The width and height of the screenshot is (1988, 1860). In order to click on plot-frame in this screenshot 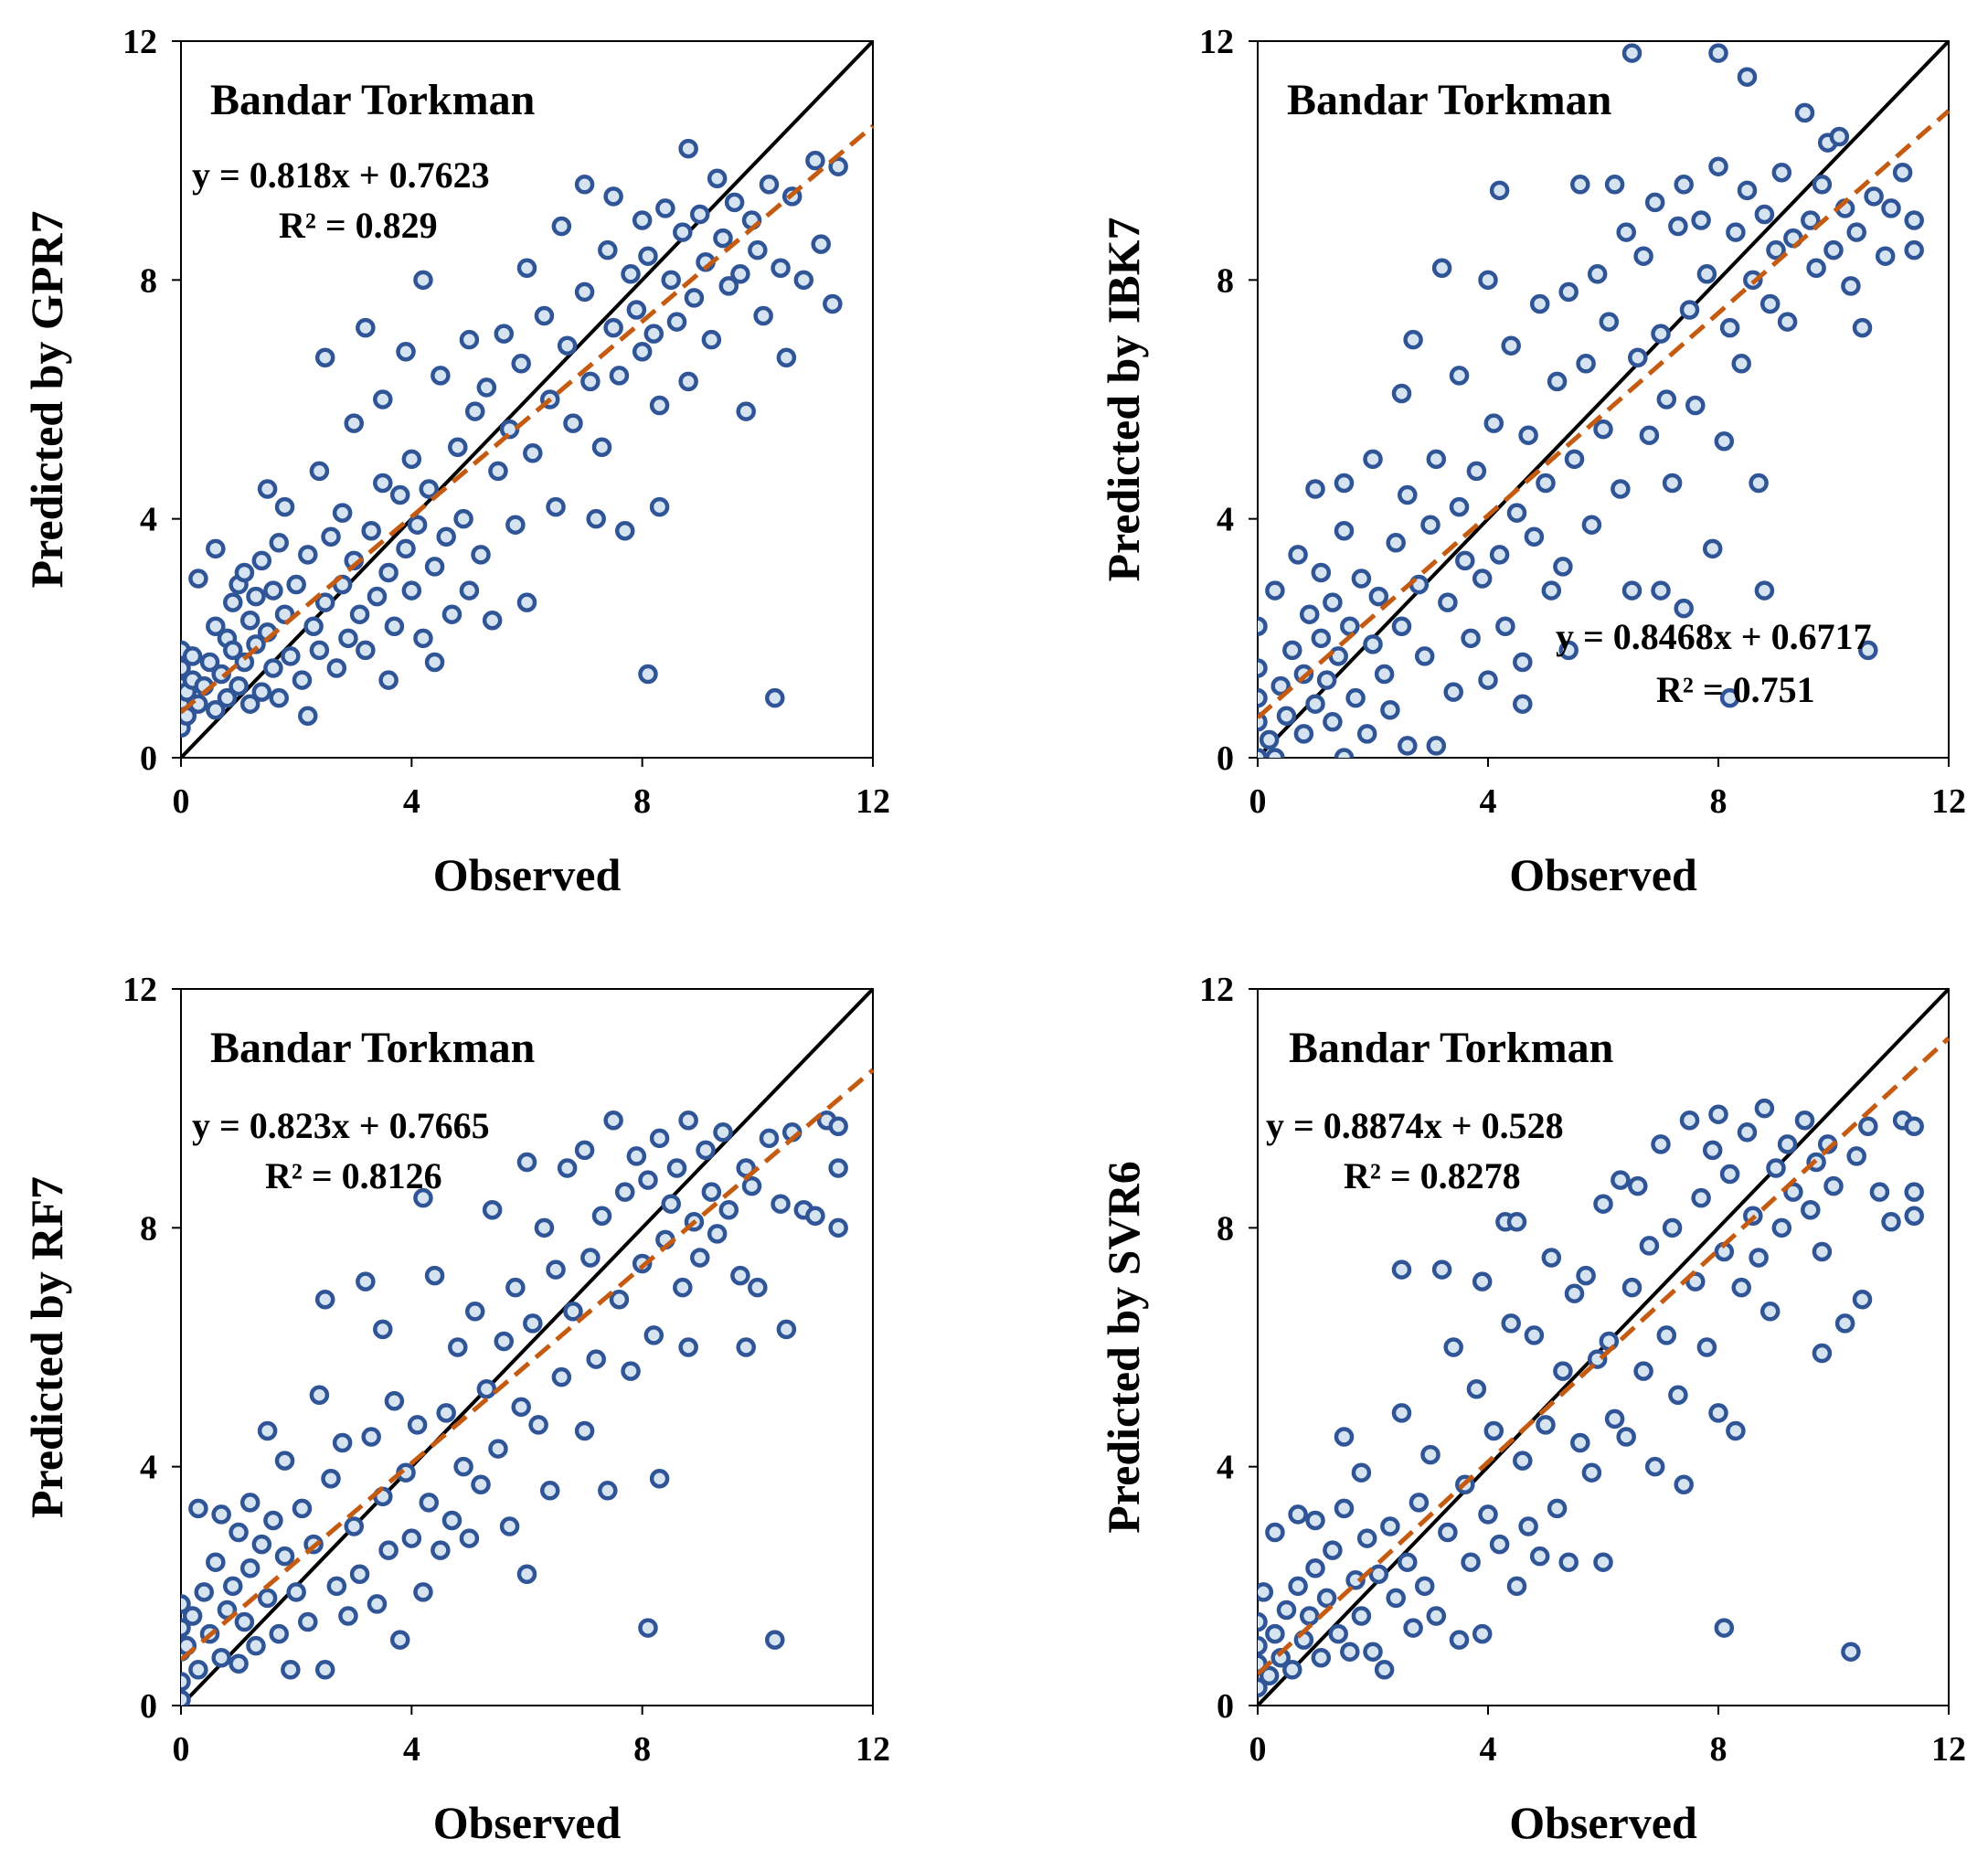, I will do `click(527, 399)`.